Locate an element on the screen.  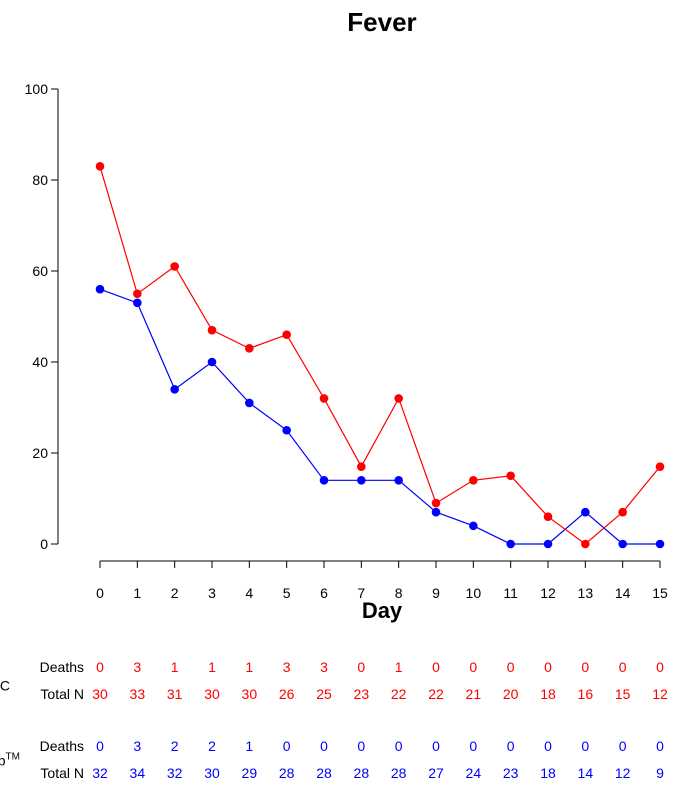
table-cell: 27 is located at coordinates (436, 773).